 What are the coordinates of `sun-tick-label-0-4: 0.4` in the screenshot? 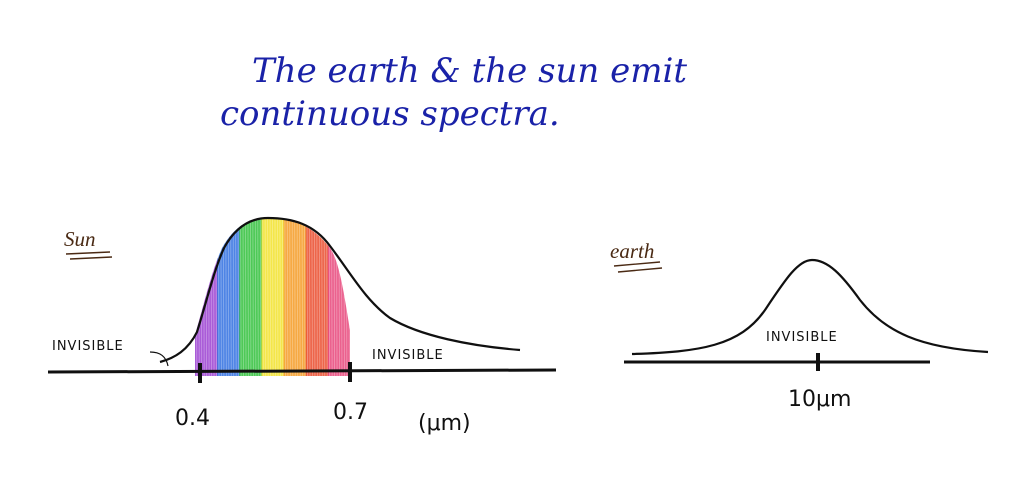 It's located at (192, 418).